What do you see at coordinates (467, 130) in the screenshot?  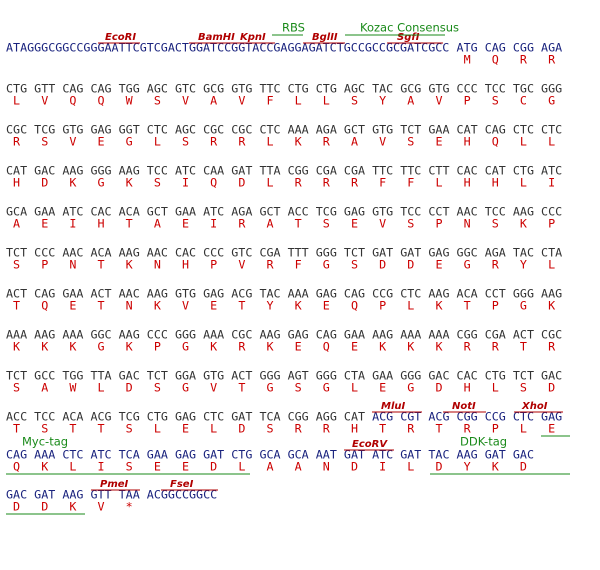 I see `codon: CAT` at bounding box center [467, 130].